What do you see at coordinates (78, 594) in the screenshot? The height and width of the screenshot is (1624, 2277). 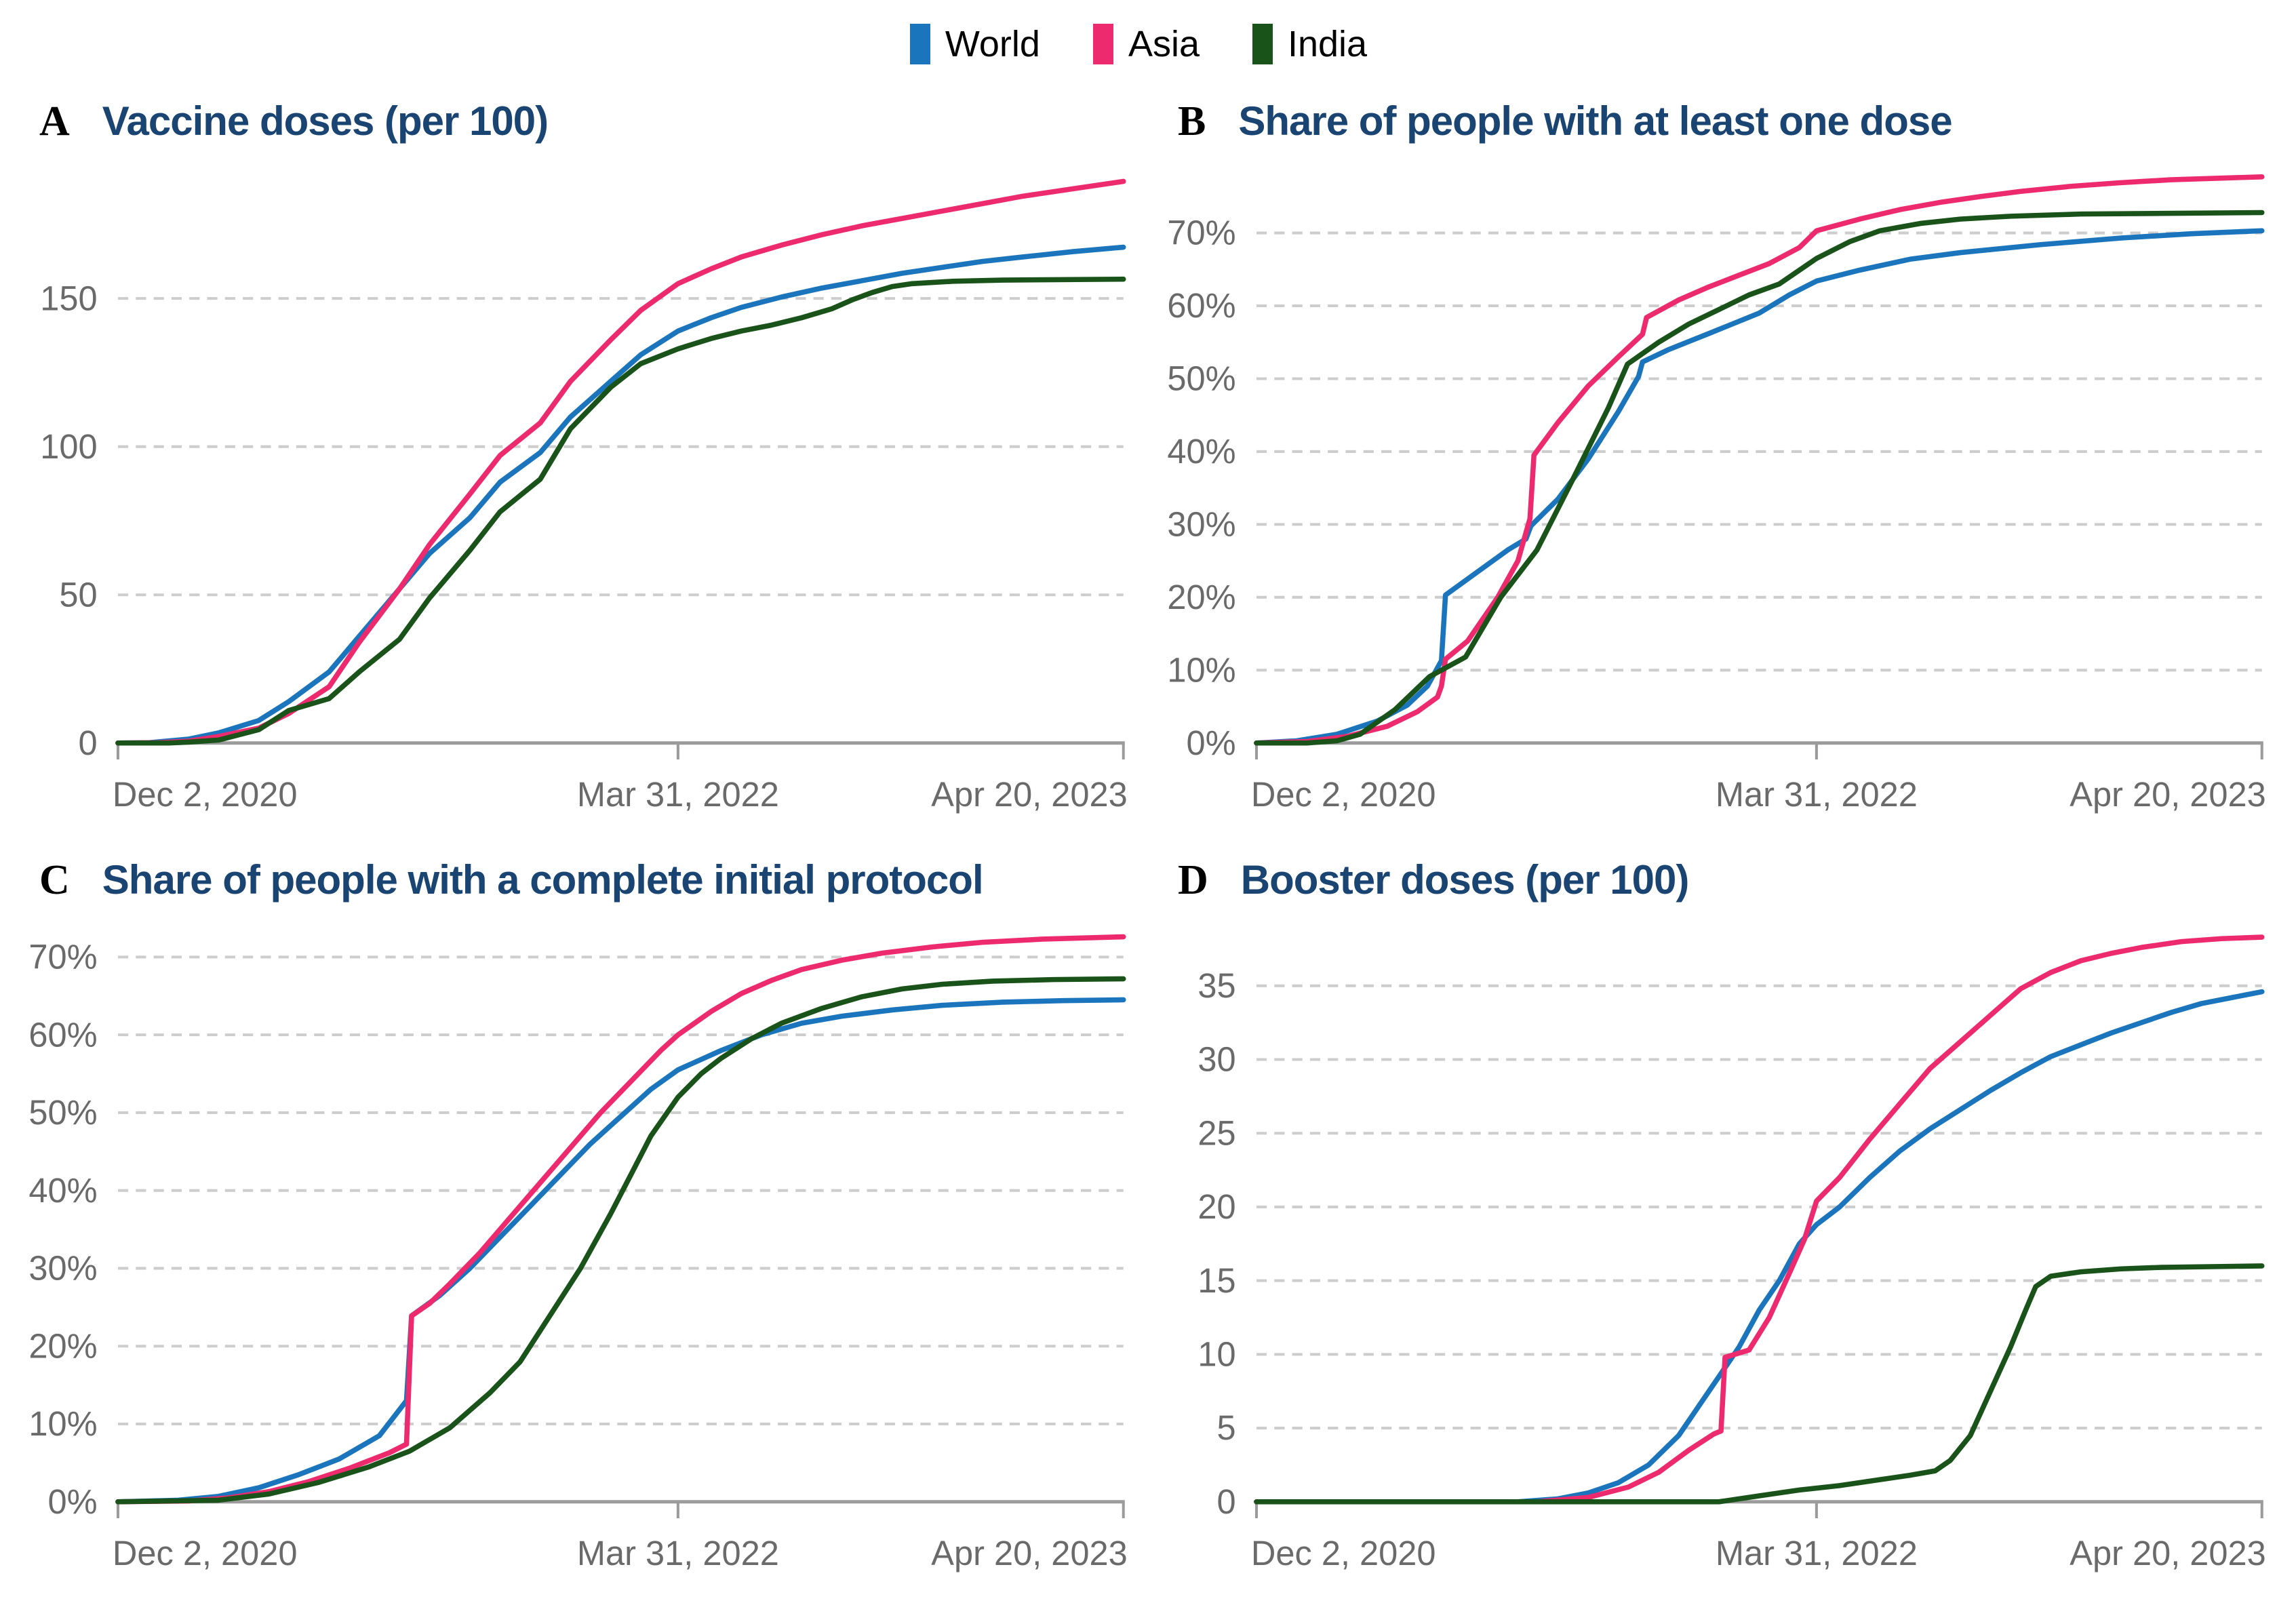 I see `svg-text: 50` at bounding box center [78, 594].